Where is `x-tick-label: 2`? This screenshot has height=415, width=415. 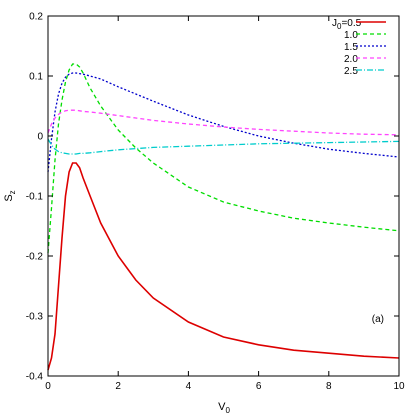
x-tick-label: 2 is located at coordinates (118, 386).